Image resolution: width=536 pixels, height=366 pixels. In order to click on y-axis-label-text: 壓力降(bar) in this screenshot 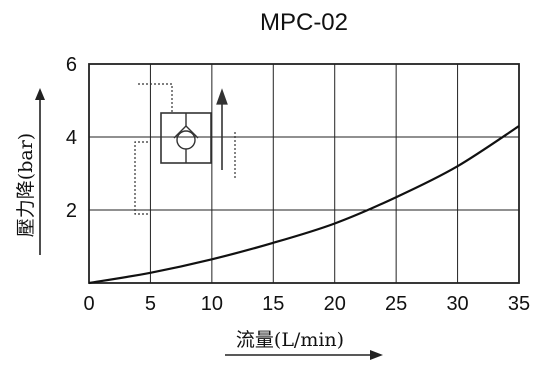, I will do `click(26, 185)`.